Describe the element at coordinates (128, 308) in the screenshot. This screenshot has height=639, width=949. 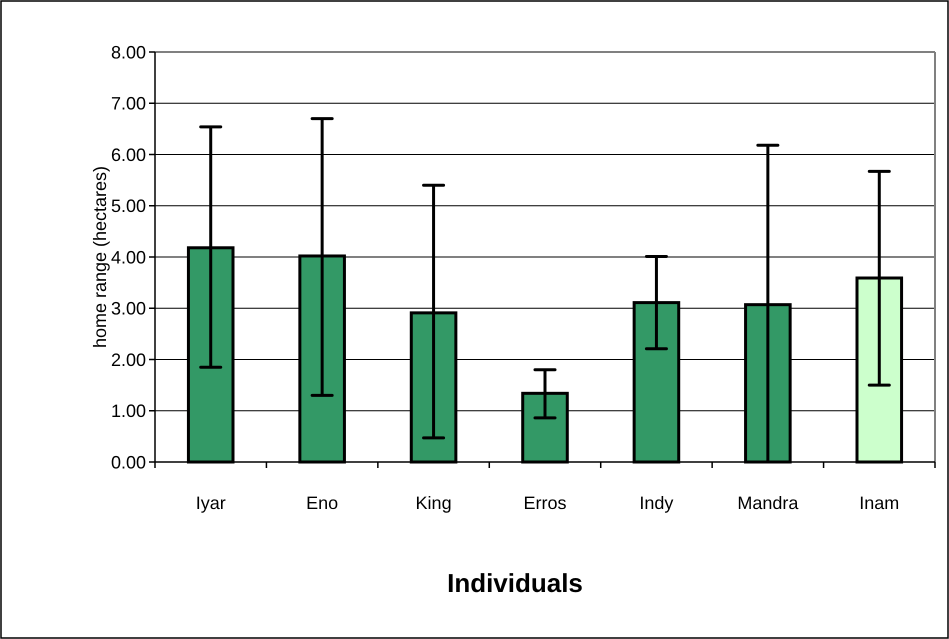
I see `y-tick-label: 3.00` at that location.